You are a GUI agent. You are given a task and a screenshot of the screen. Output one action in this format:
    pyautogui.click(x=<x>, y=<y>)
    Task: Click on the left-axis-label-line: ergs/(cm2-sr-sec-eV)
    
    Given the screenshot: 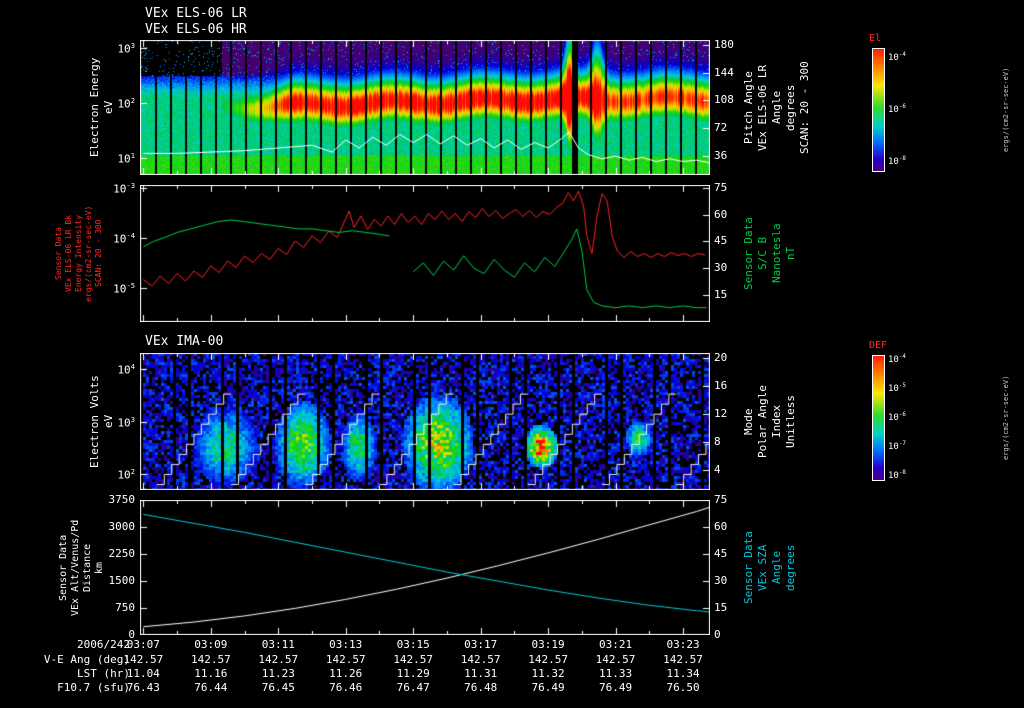 What is the action you would take?
    pyautogui.click(x=88, y=253)
    